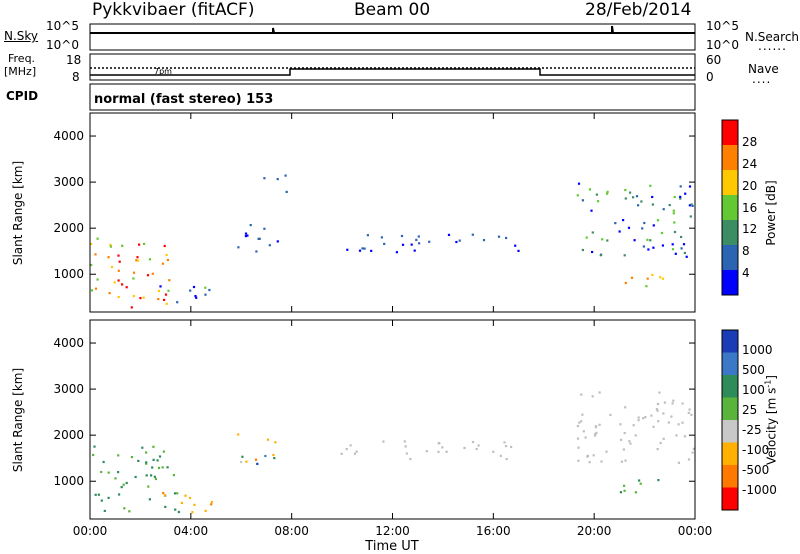  I want to click on xtick-label: 16:00, so click(493, 531).